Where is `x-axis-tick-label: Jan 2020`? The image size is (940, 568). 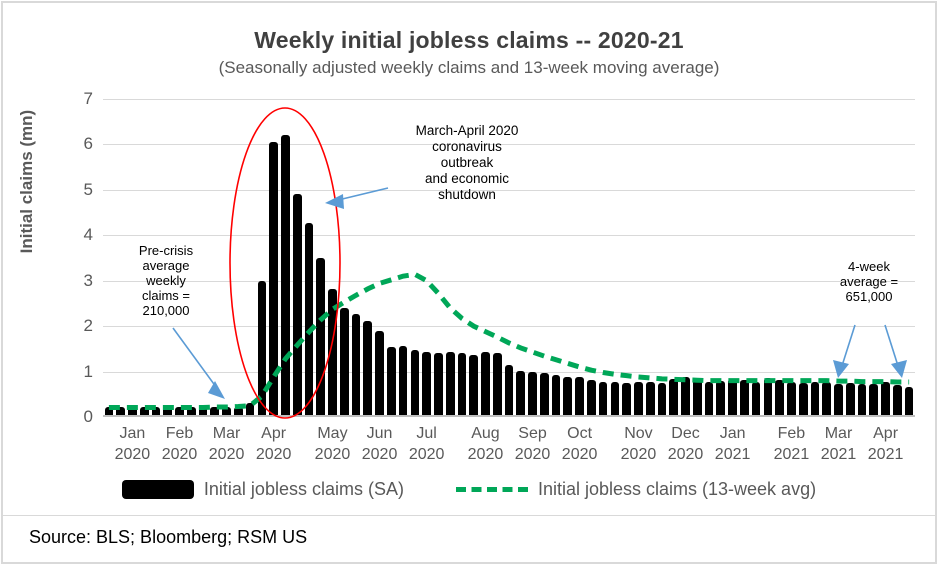 x-axis-tick-label: Jan 2020 is located at coordinates (132, 444).